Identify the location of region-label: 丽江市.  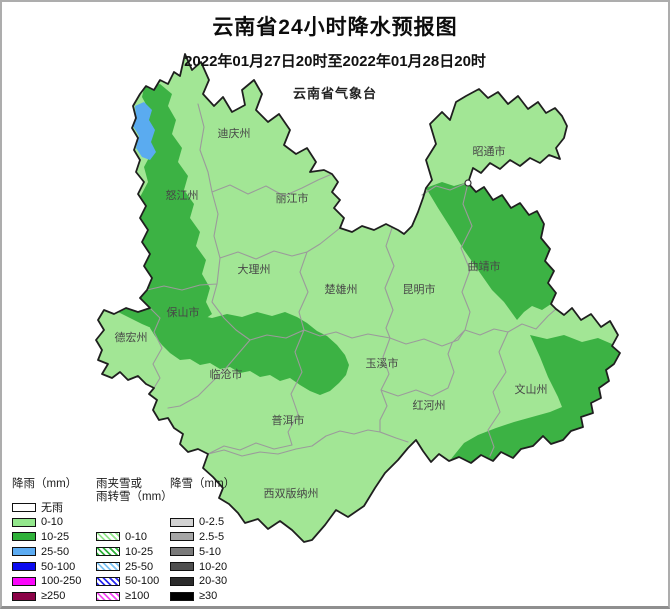
(292, 198).